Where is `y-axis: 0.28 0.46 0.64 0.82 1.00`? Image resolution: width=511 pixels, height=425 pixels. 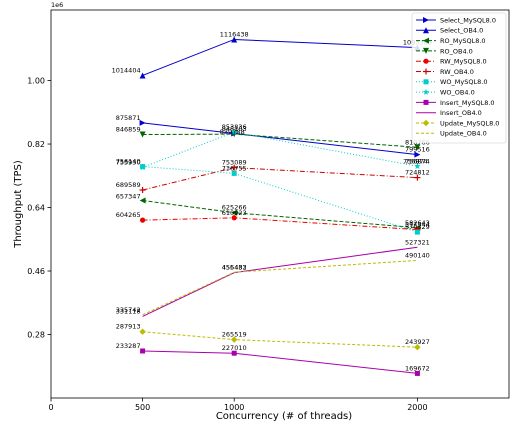 y-axis: 0.28 0.46 0.64 0.82 1.00 is located at coordinates (39, 208).